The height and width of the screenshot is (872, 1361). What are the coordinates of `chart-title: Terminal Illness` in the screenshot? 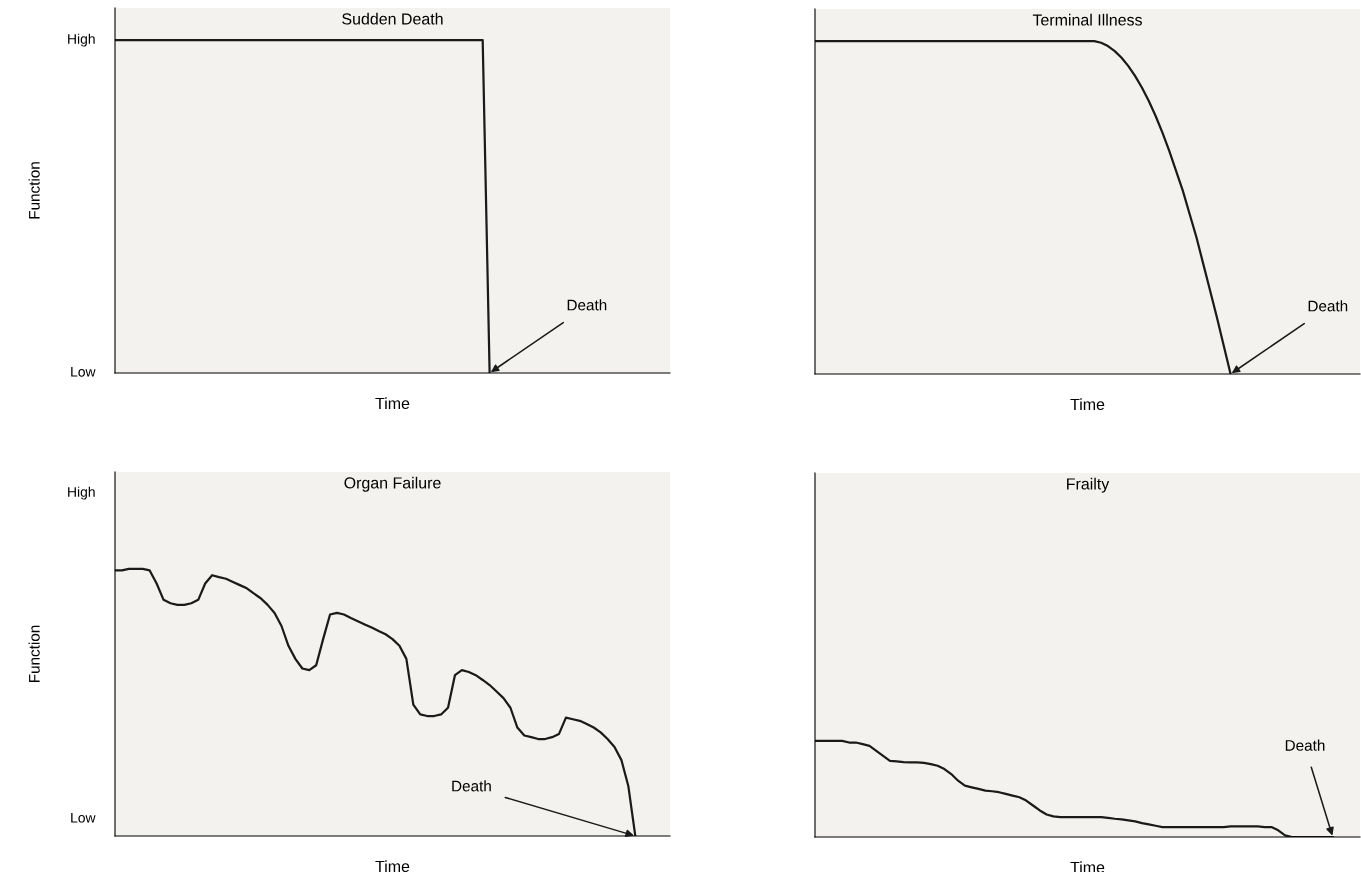 It's located at (1087, 19).